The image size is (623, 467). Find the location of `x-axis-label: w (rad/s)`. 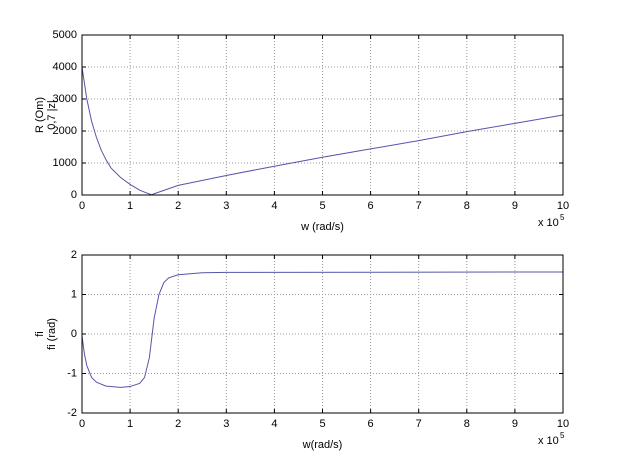

x-axis-label: w (rad/s) is located at coordinates (322, 227).